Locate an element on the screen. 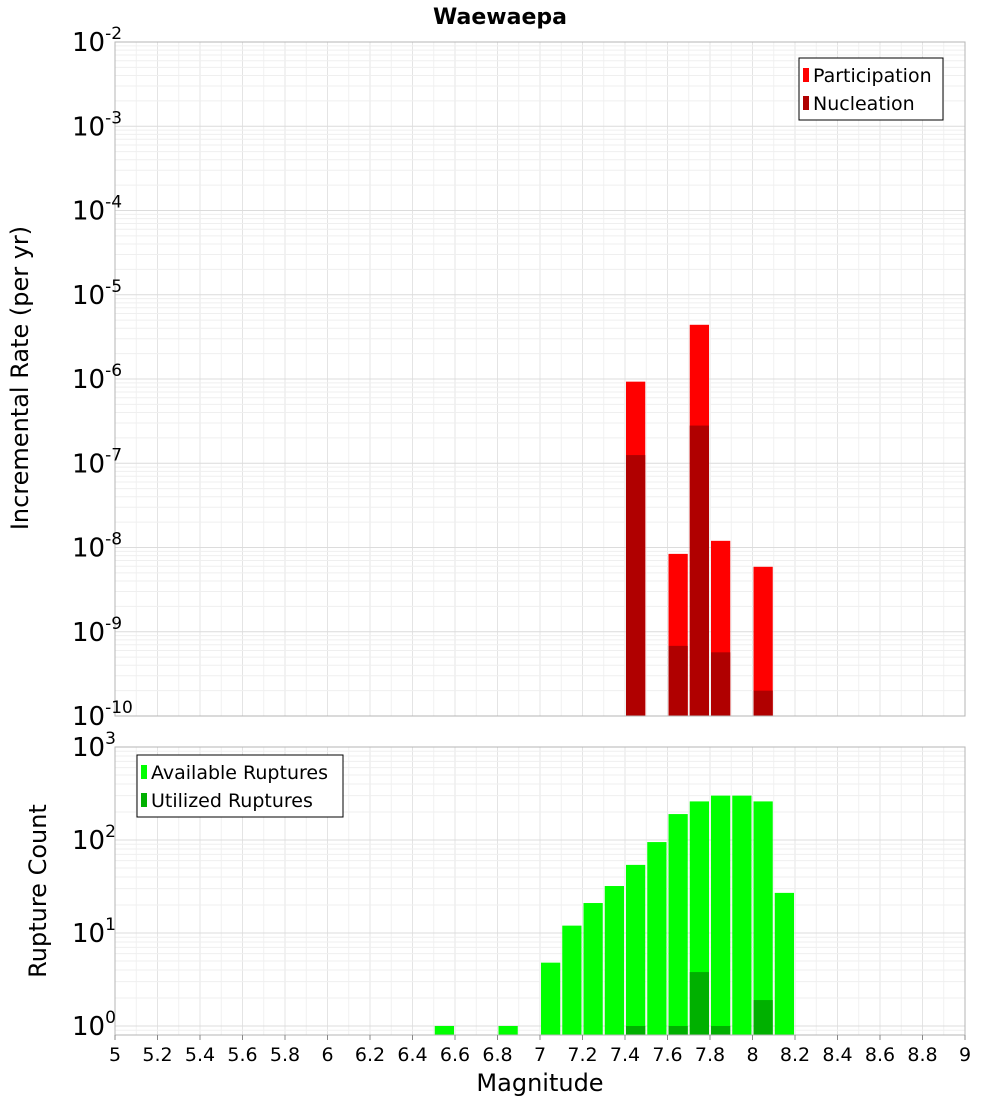  x-tick-label: 5.2 is located at coordinates (157, 1055).